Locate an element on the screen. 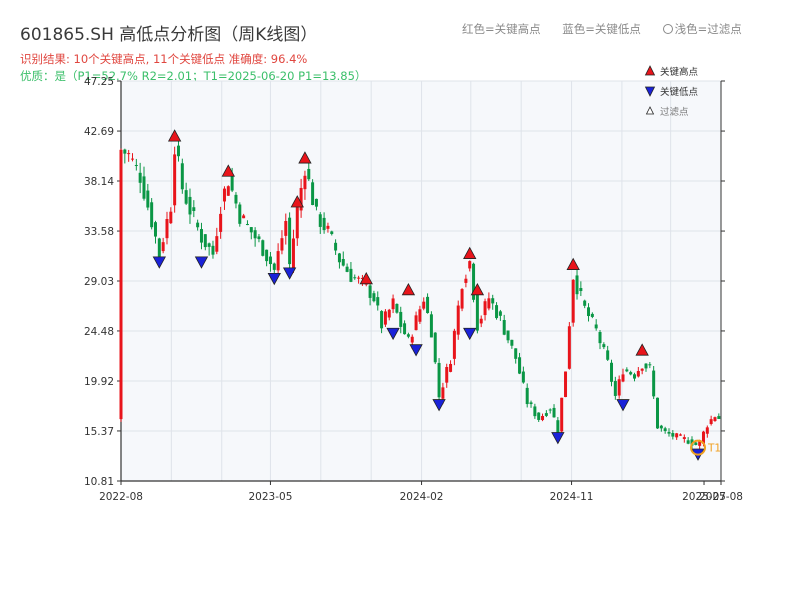  filtered-ring-icon is located at coordinates (667, 29).